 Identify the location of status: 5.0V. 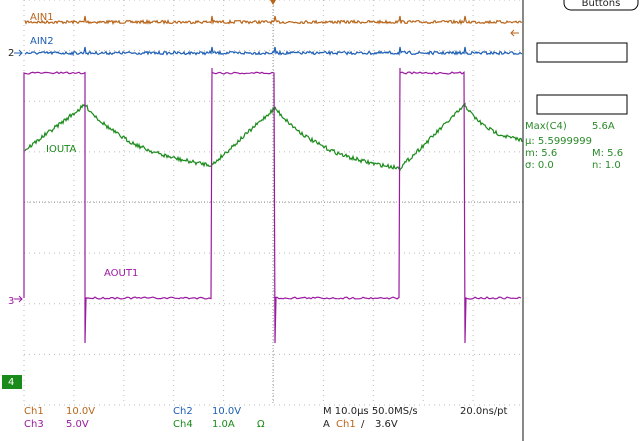
(77, 424).